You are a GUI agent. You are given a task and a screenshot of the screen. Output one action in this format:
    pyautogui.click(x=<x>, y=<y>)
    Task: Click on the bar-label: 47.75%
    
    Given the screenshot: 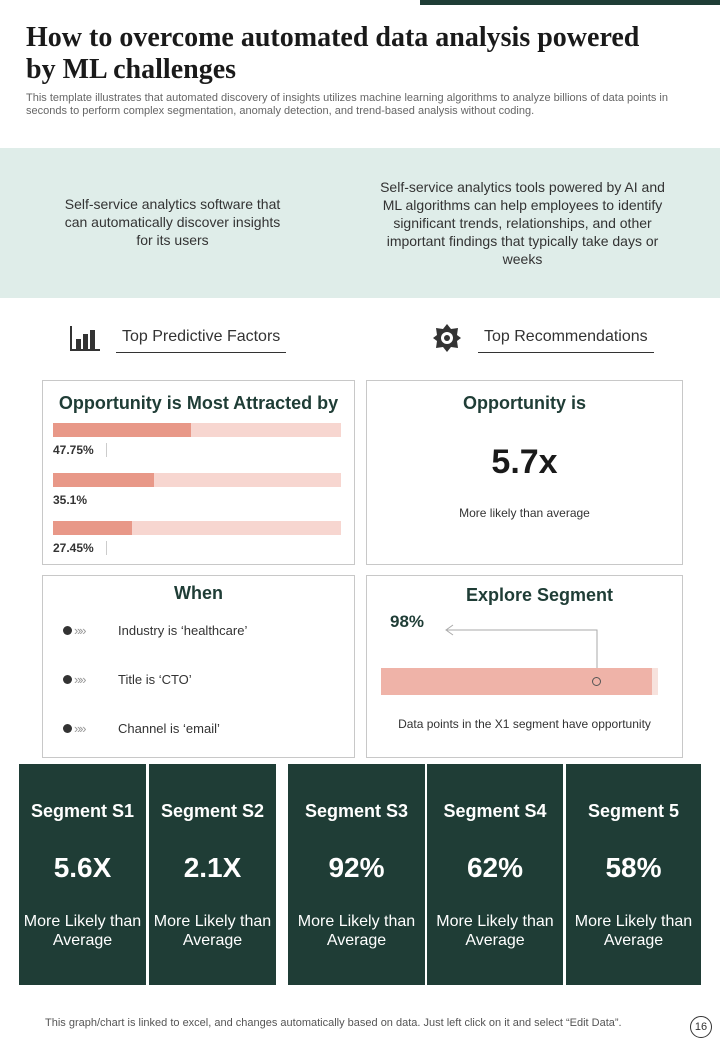 What is the action you would take?
    pyautogui.click(x=73, y=450)
    